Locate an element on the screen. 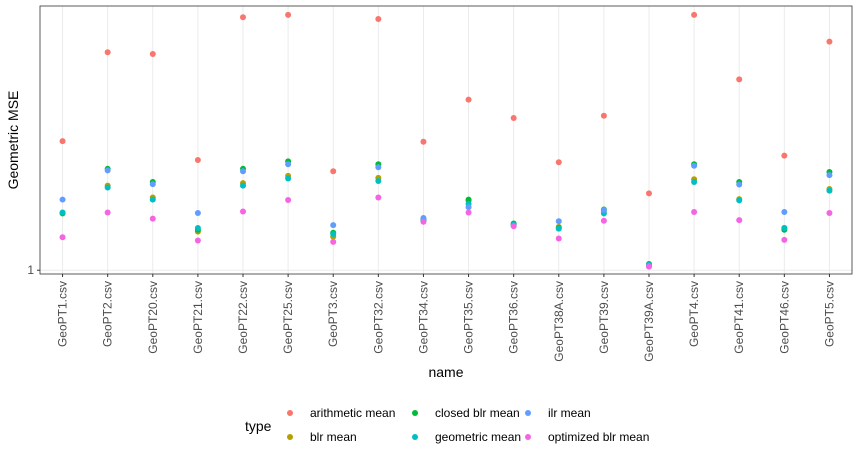  legend-label: closed blr mean is located at coordinates (477, 413).